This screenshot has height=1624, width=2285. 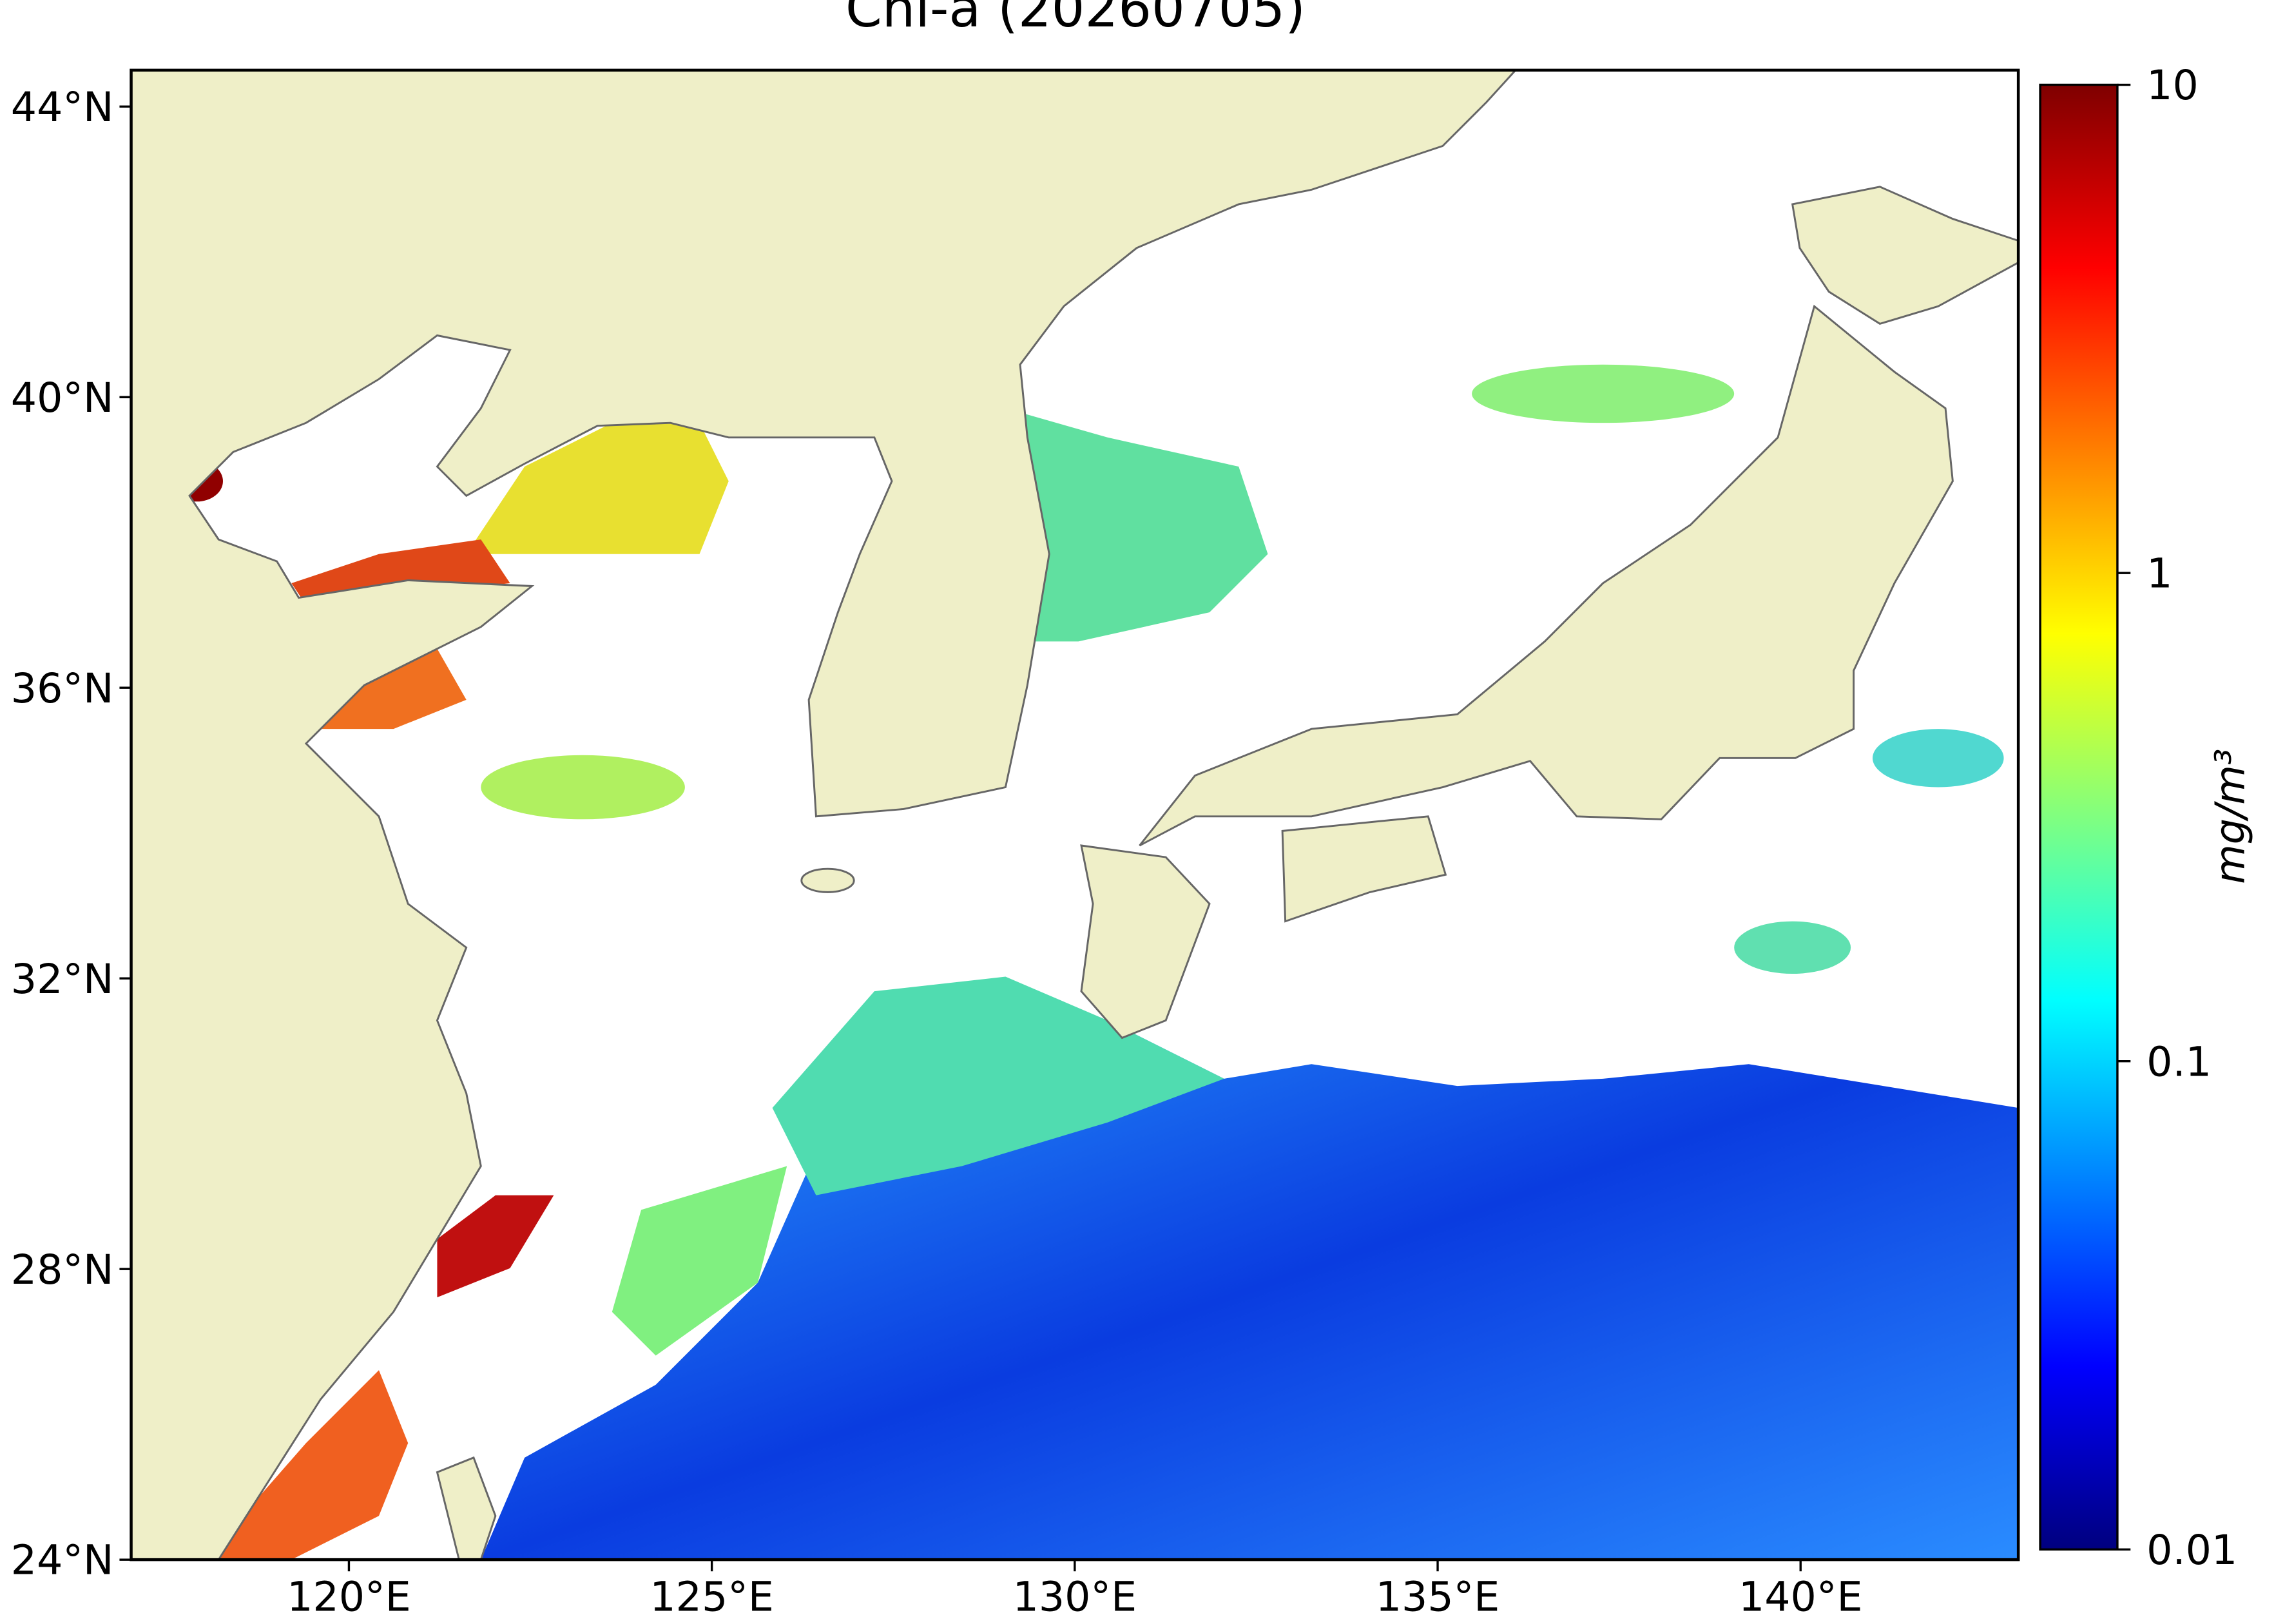 I want to click on x-tick-label: 130°E, so click(x=1075, y=1596).